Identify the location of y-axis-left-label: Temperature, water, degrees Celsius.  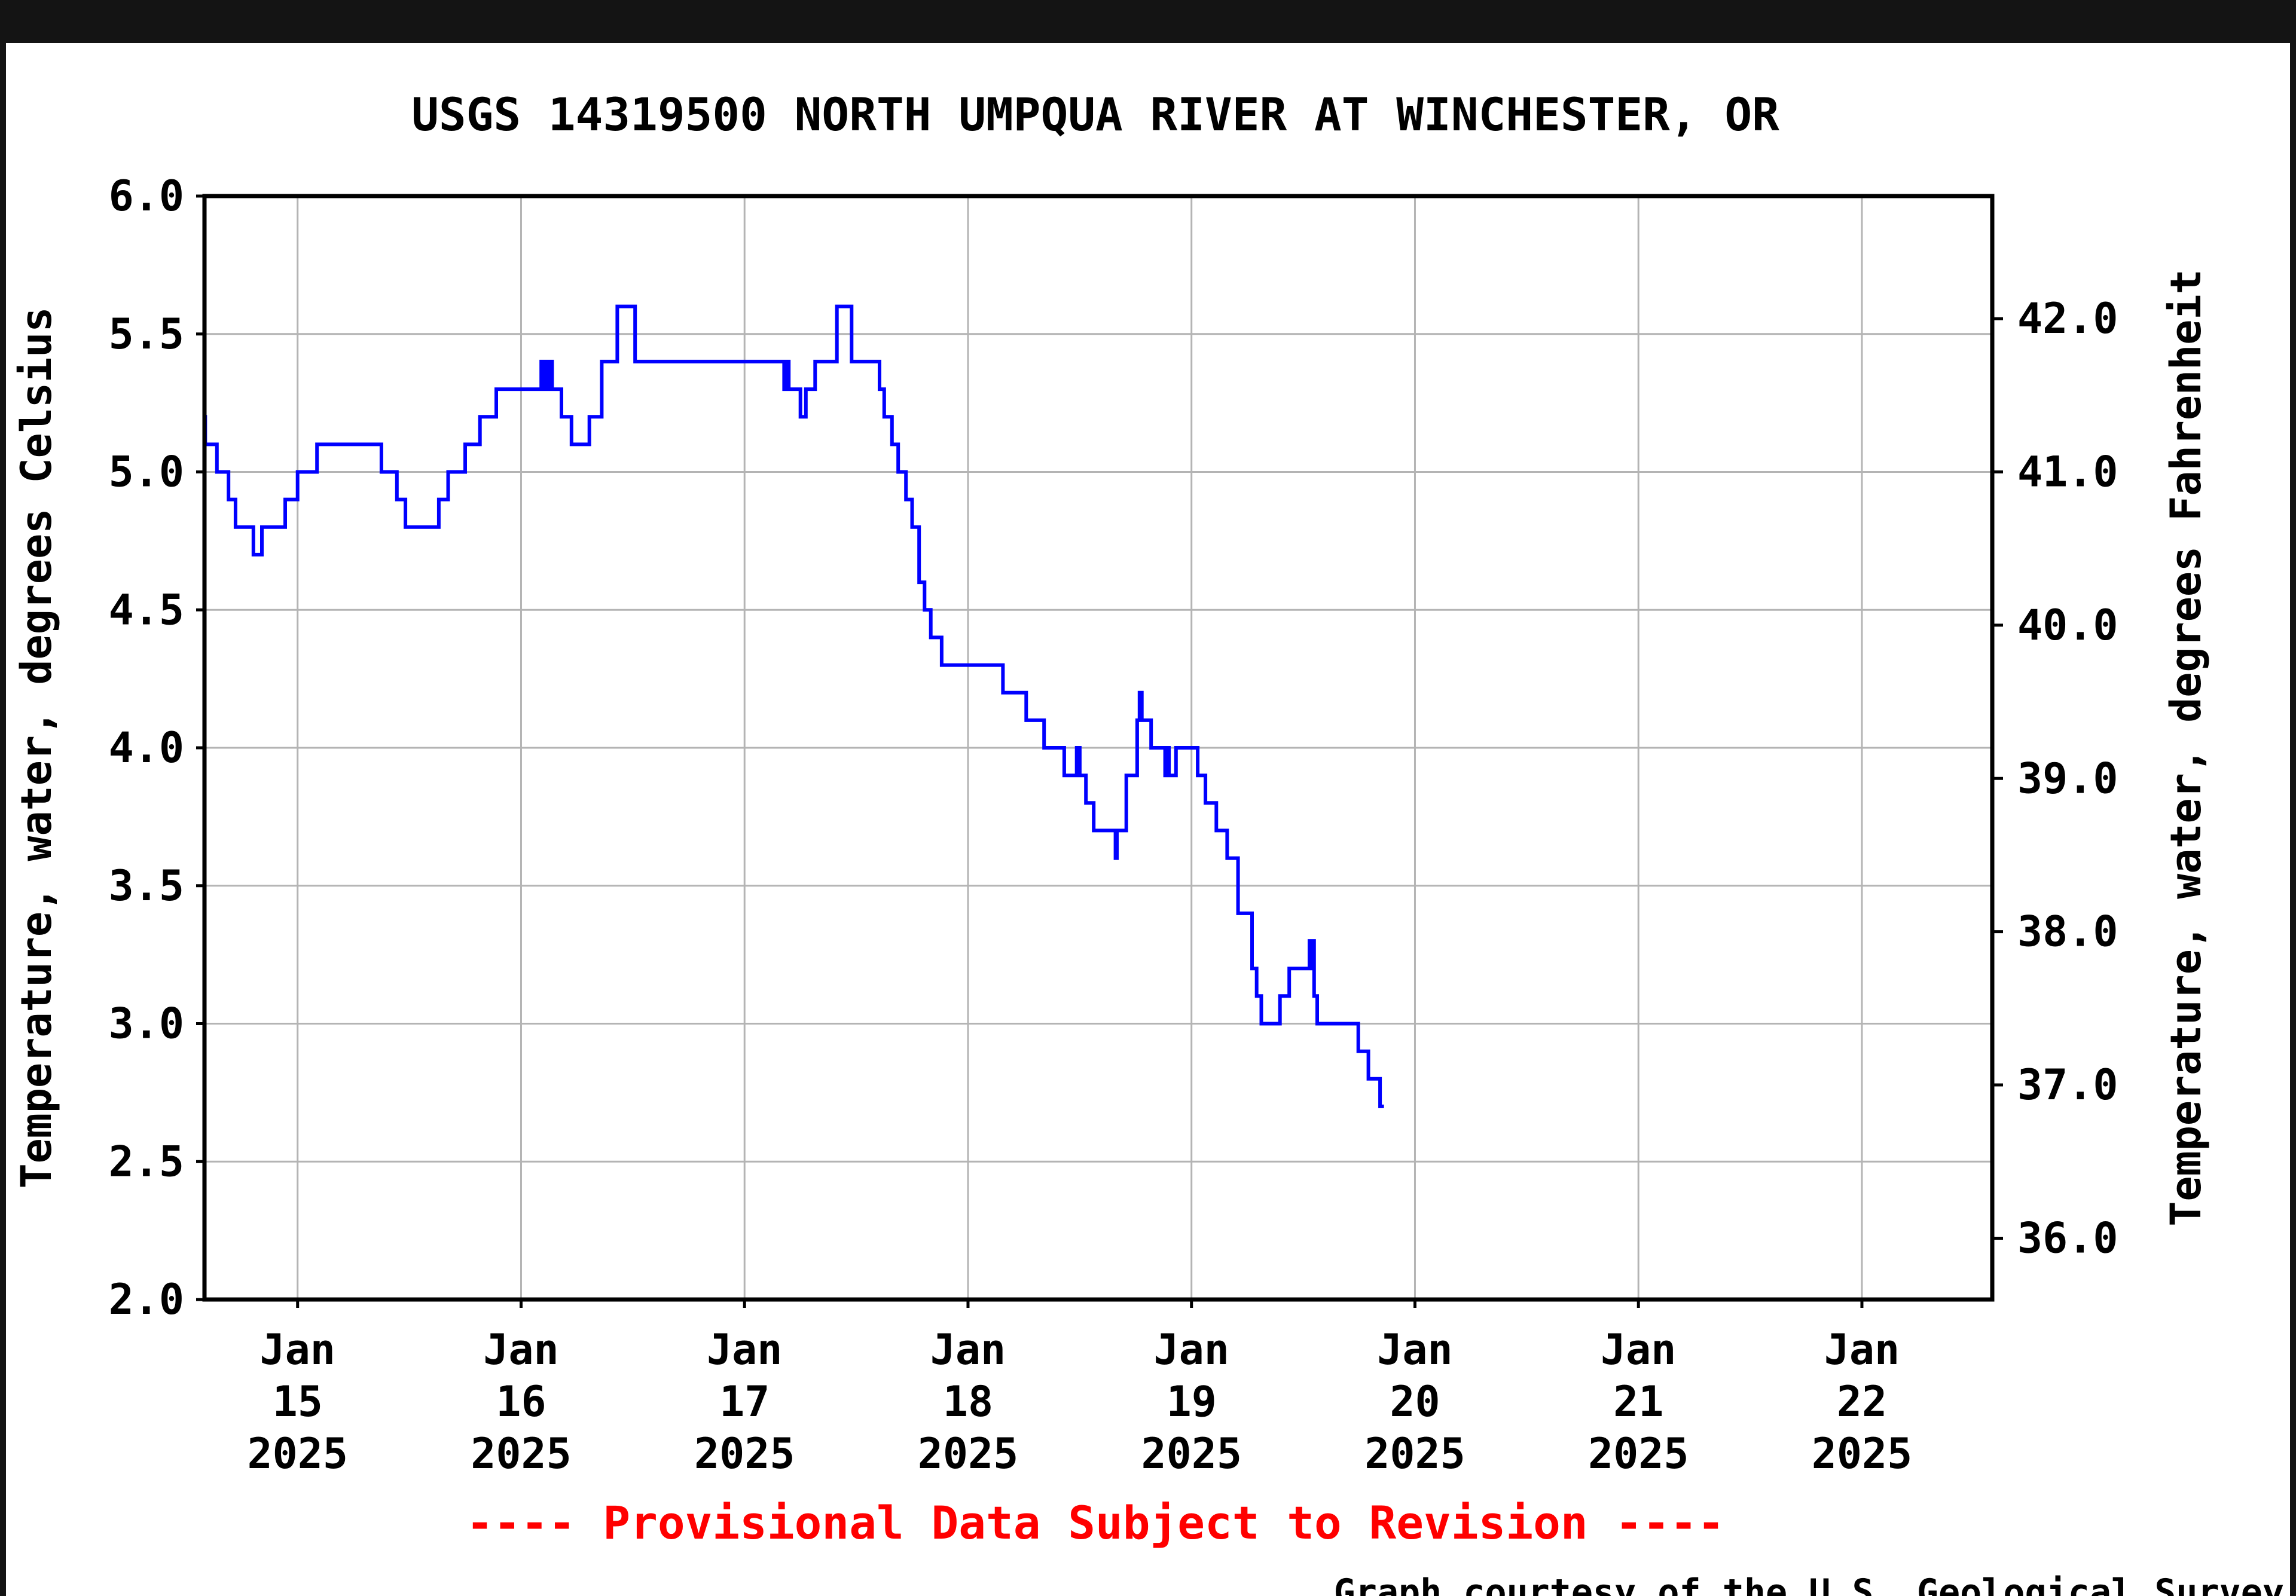
(36, 747).